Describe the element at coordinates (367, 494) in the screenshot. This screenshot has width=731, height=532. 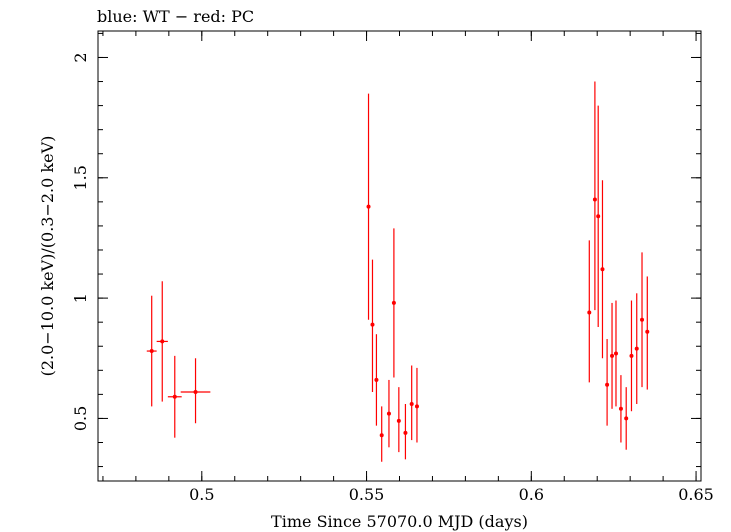
I see `x-tick-label: 0.55` at that location.